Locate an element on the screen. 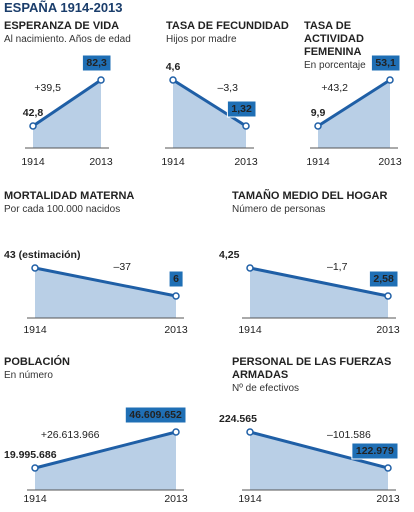 The height and width of the screenshot is (512, 414). chart-subtitle: En porcentaje is located at coordinates (335, 65).